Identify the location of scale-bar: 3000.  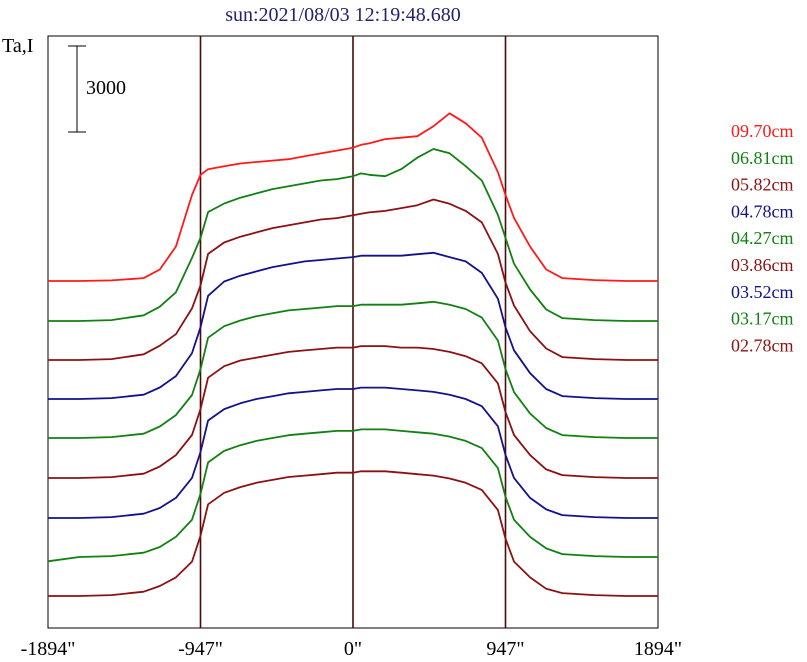
(97, 89).